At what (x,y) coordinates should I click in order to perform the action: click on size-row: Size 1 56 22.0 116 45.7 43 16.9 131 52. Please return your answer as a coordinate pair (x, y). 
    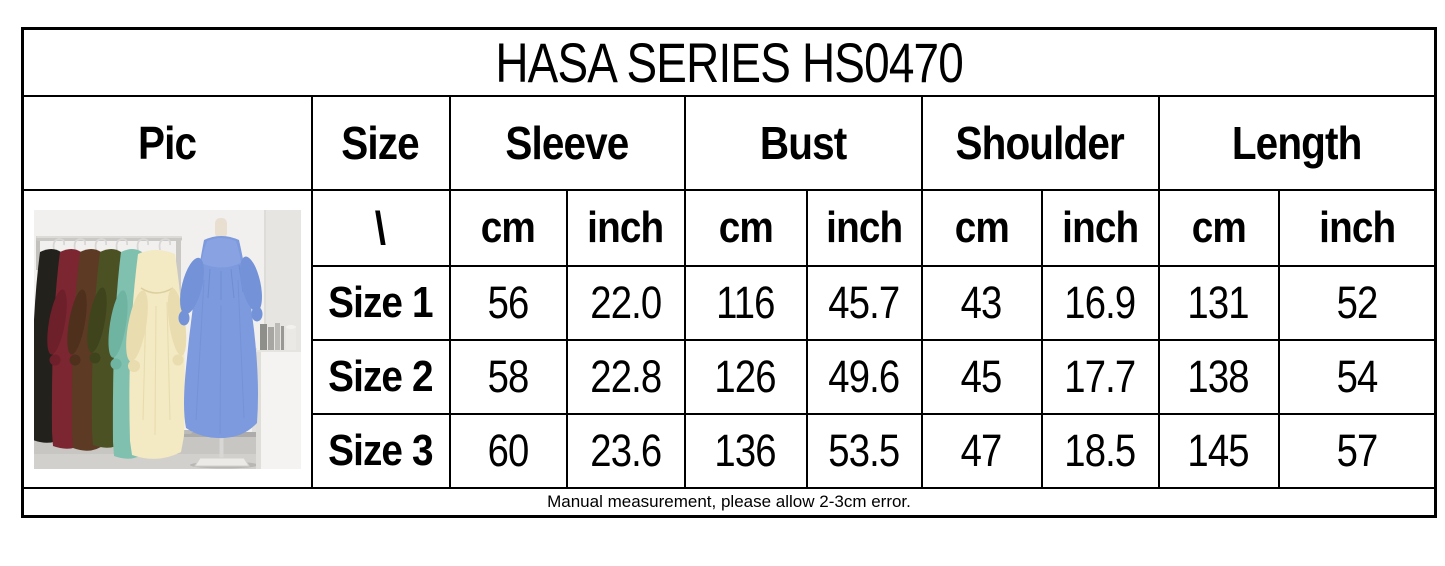
    Looking at the image, I should click on (730, 303).